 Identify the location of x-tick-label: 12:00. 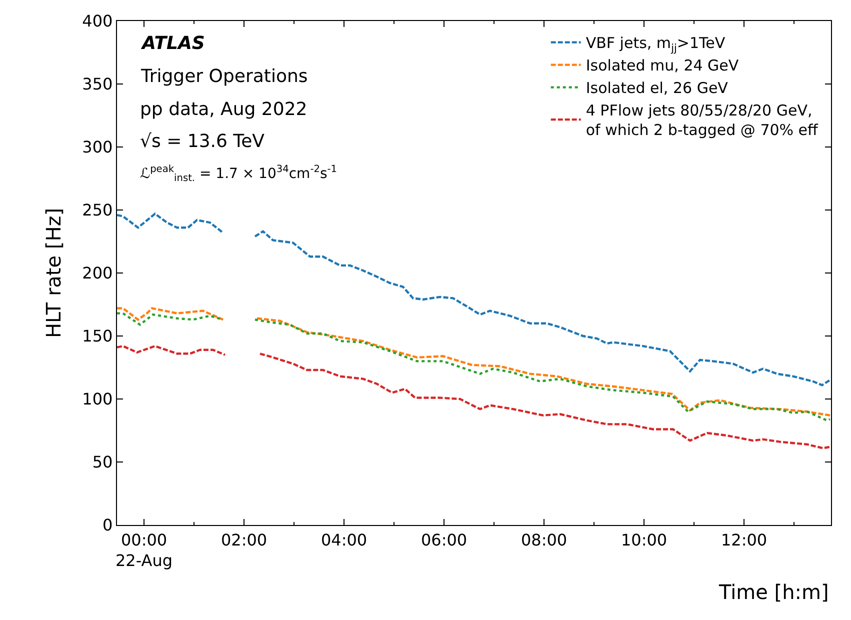
(744, 540).